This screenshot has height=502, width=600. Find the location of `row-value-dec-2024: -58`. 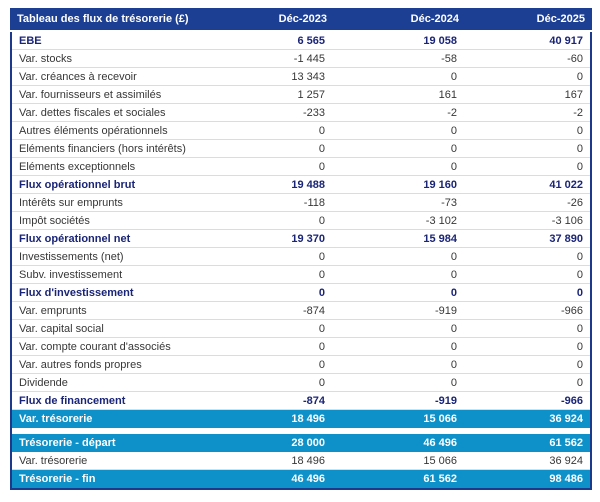

row-value-dec-2024: -58 is located at coordinates (449, 59).